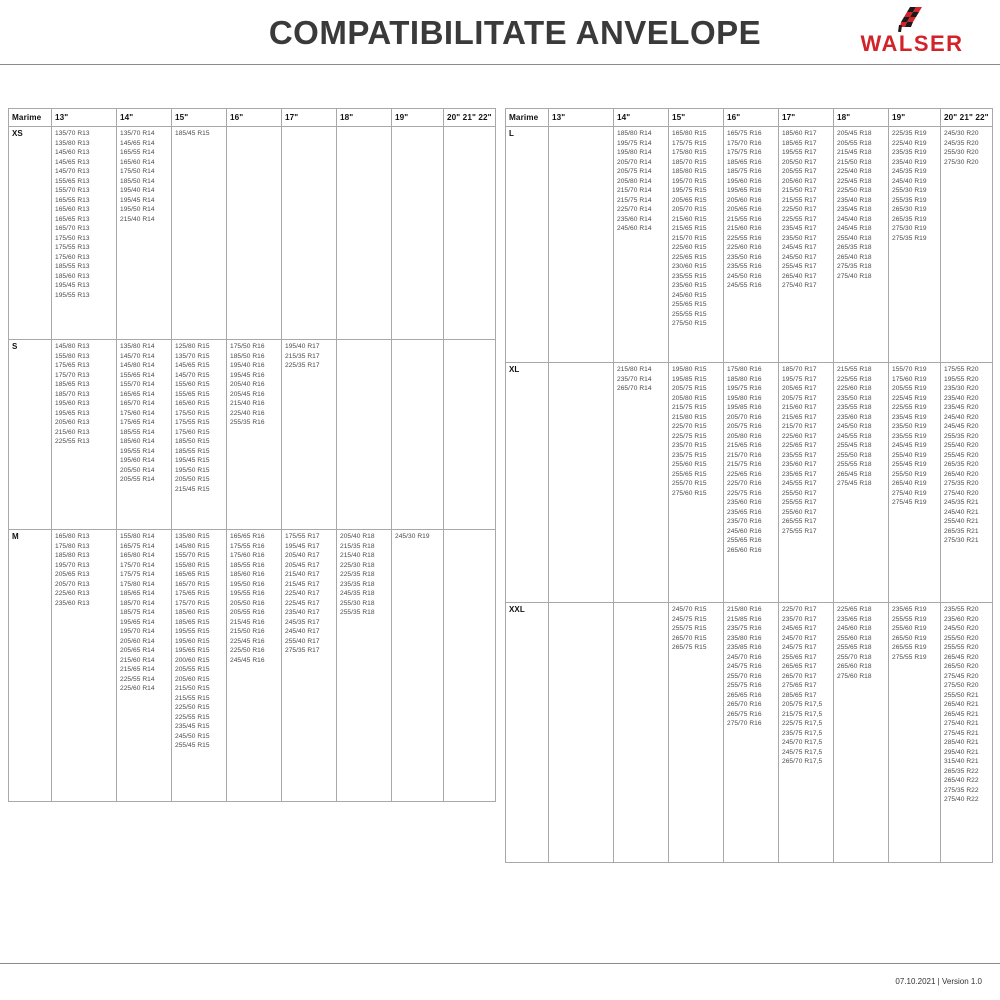 The width and height of the screenshot is (1000, 1000). Describe the element at coordinates (689, 228) in the screenshot. I see `tire-size-item: 215/65 R15` at that location.